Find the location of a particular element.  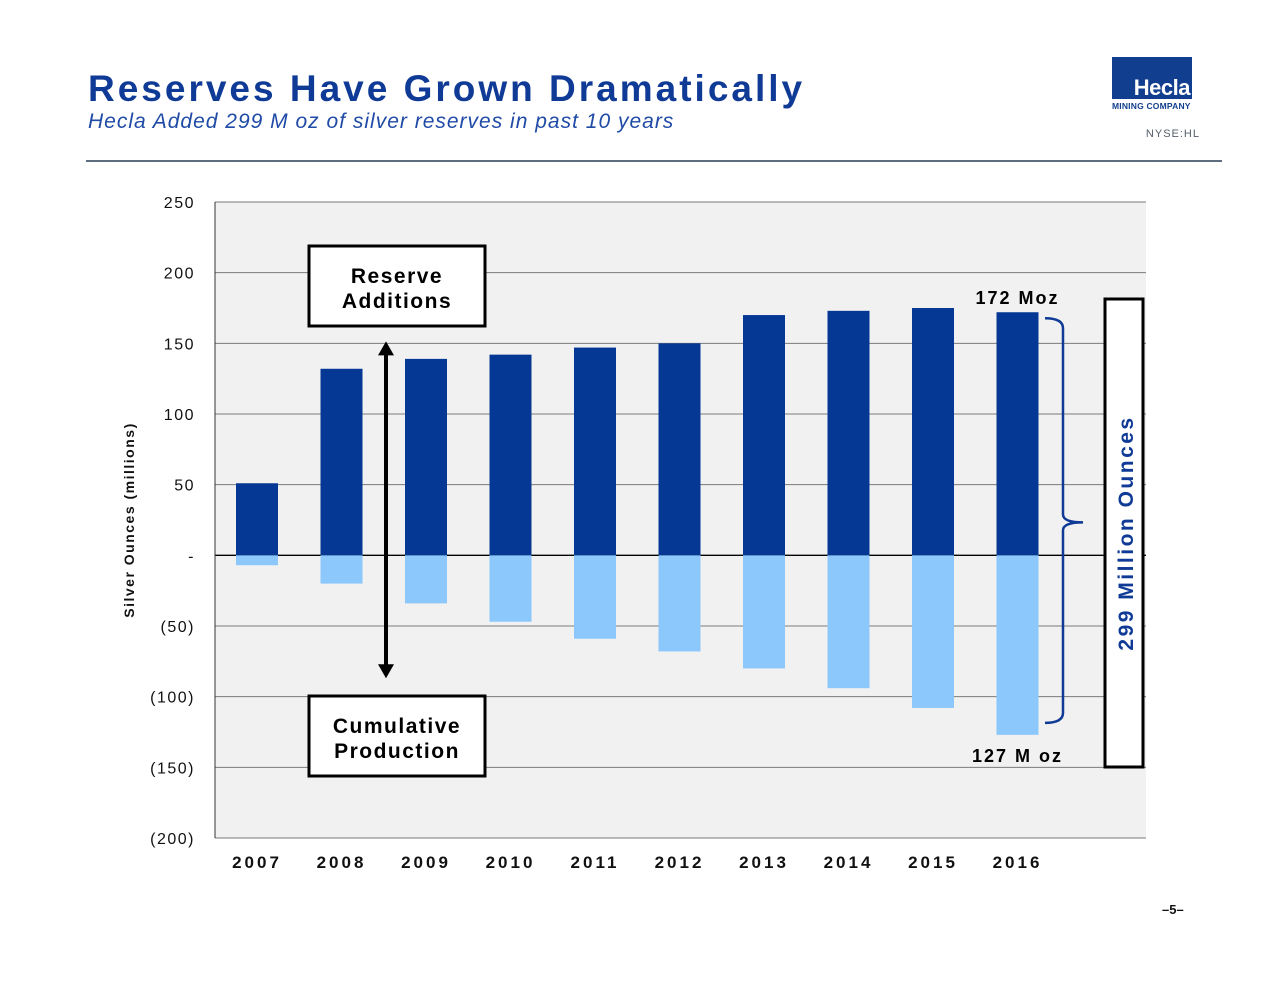

reserve-additions-box-text: Additions is located at coordinates (397, 301).